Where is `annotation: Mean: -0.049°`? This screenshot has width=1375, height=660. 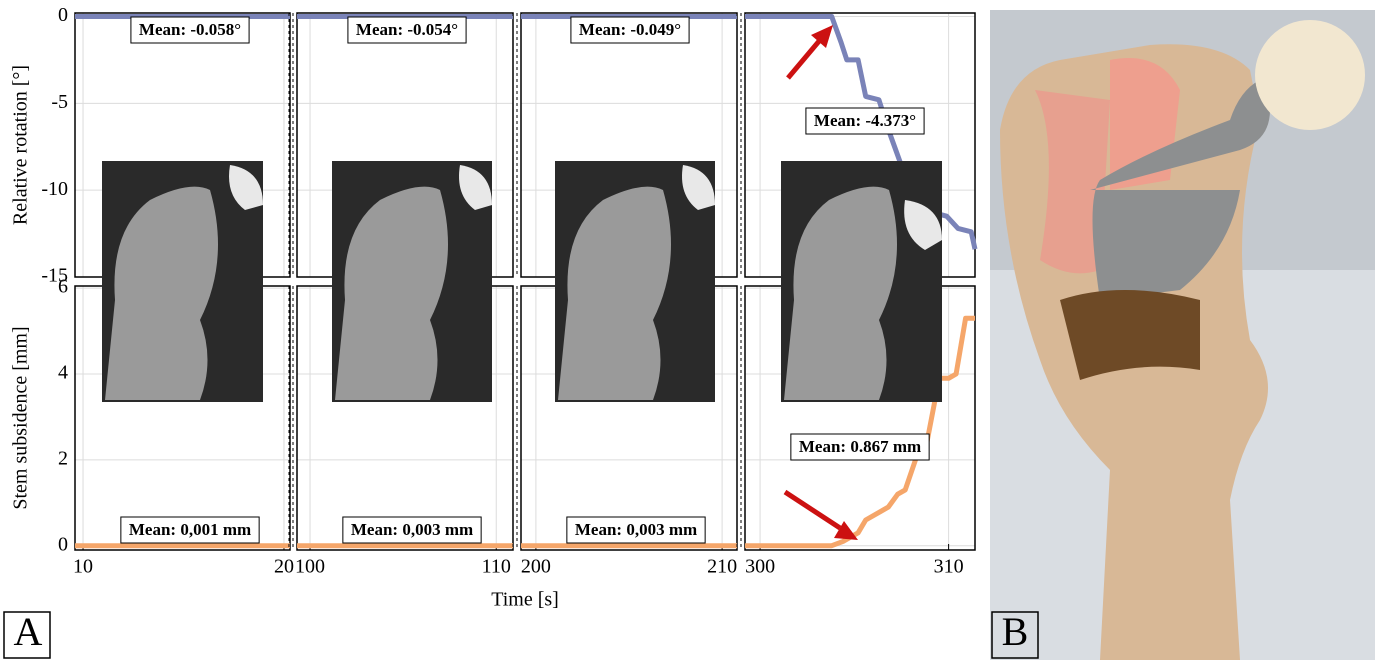
annotation: Mean: -0.049° is located at coordinates (630, 29).